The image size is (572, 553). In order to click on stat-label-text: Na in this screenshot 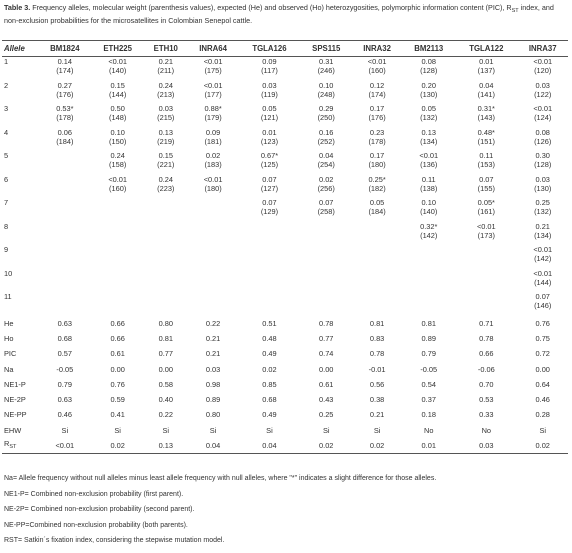, I will do `click(9, 369)`.